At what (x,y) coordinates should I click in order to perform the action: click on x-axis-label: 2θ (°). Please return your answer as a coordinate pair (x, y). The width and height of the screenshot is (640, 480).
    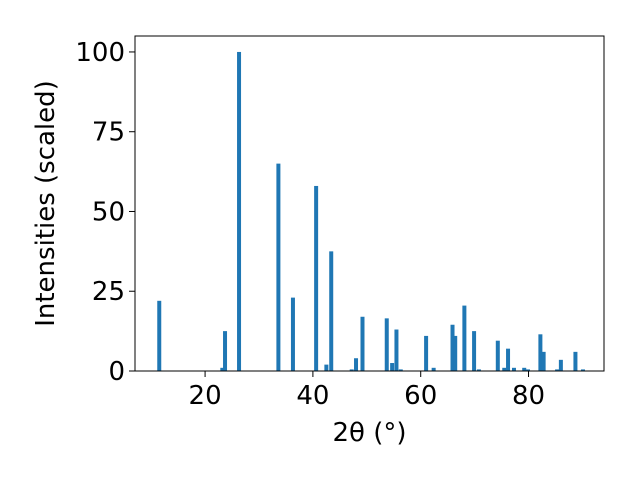
    Looking at the image, I should click on (369, 433).